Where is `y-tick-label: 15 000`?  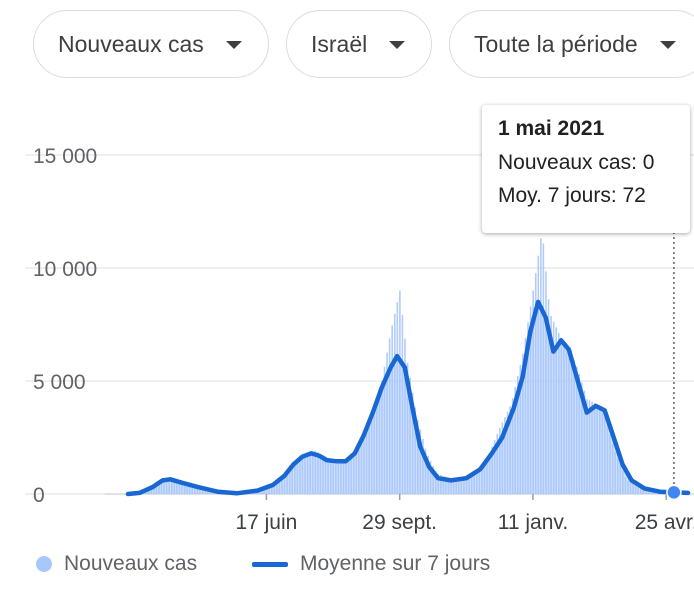 y-tick-label: 15 000 is located at coordinates (65, 156).